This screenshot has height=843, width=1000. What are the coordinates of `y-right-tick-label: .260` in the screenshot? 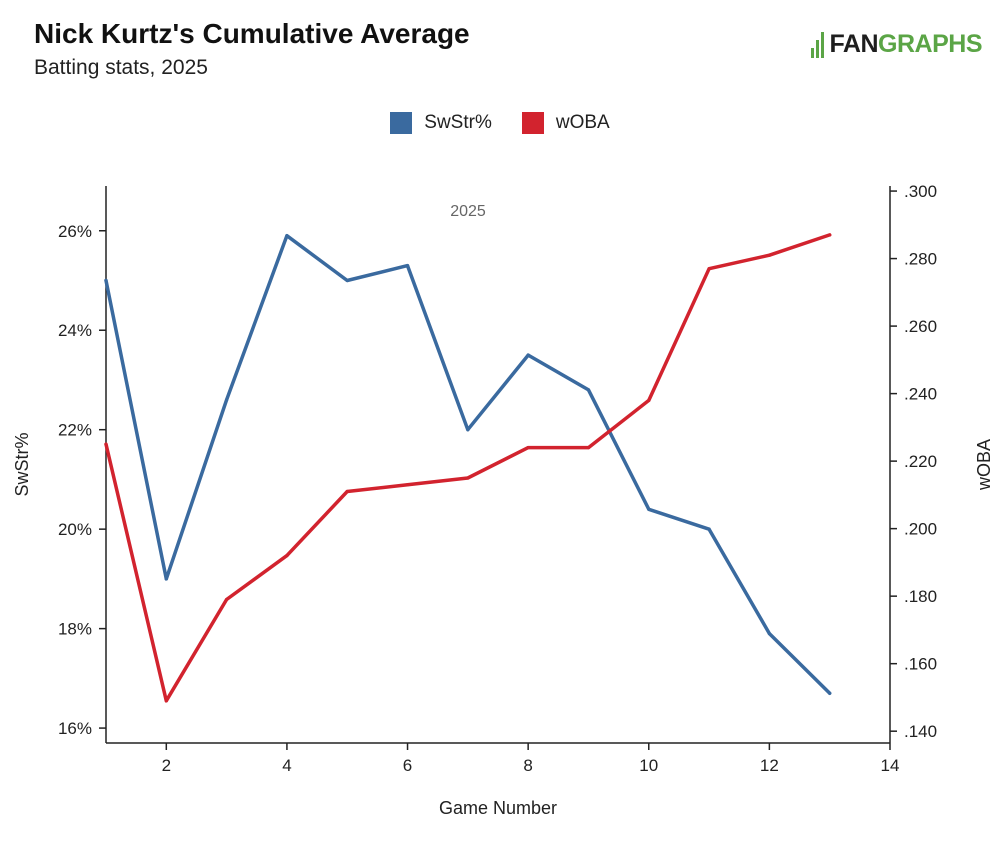 It's located at (920, 326).